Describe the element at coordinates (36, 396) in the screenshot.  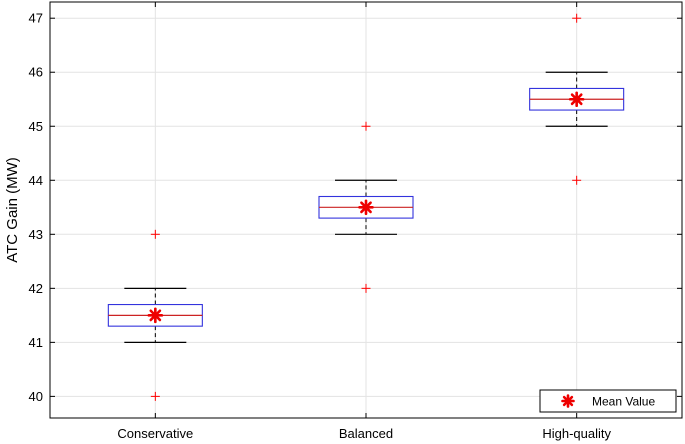
I see `y-tick-label: 40` at that location.